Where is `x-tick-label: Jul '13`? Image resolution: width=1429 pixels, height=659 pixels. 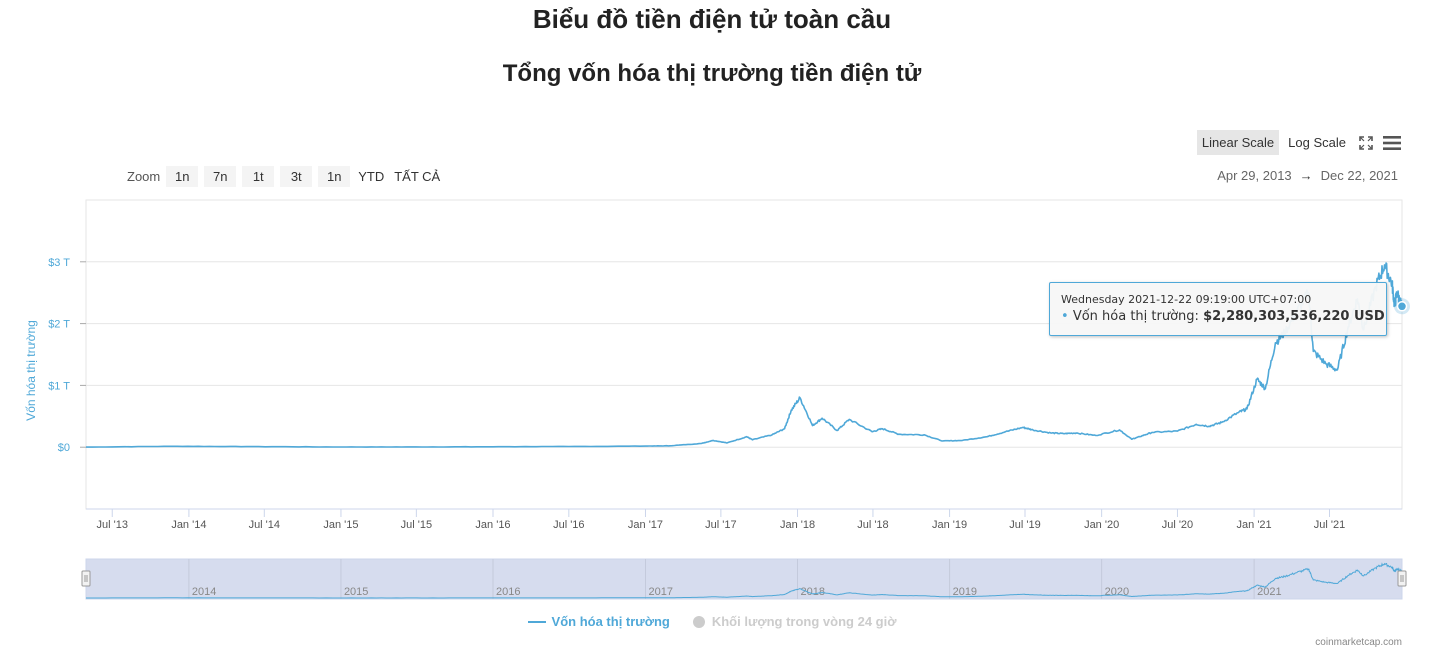
x-tick-label: Jul '13 is located at coordinates (112, 525).